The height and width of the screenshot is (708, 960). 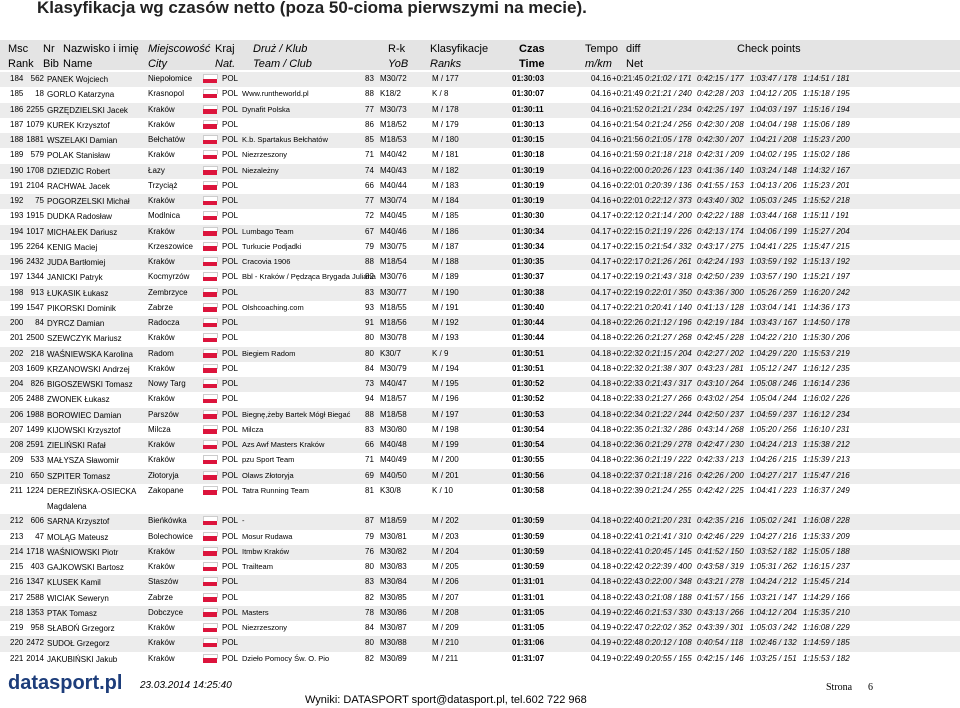 I want to click on cell: +0:22:32, so click(x=628, y=353).